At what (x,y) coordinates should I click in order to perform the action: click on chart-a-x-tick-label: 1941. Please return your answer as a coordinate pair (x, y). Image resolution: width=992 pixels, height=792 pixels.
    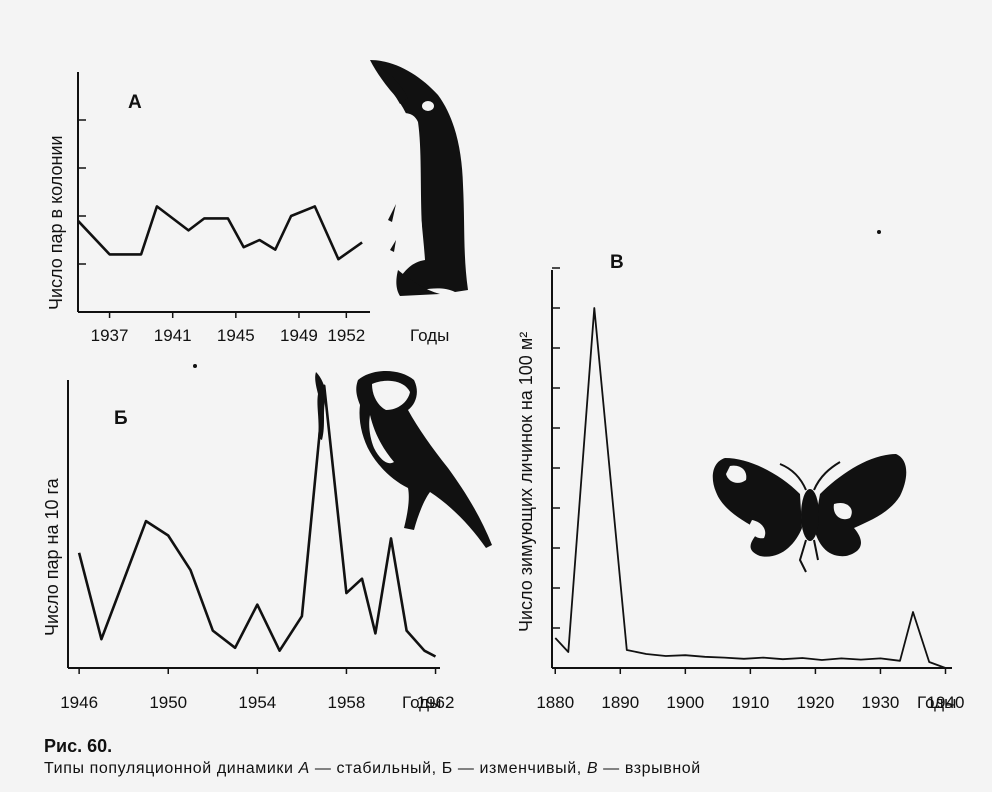
    Looking at the image, I should click on (173, 335).